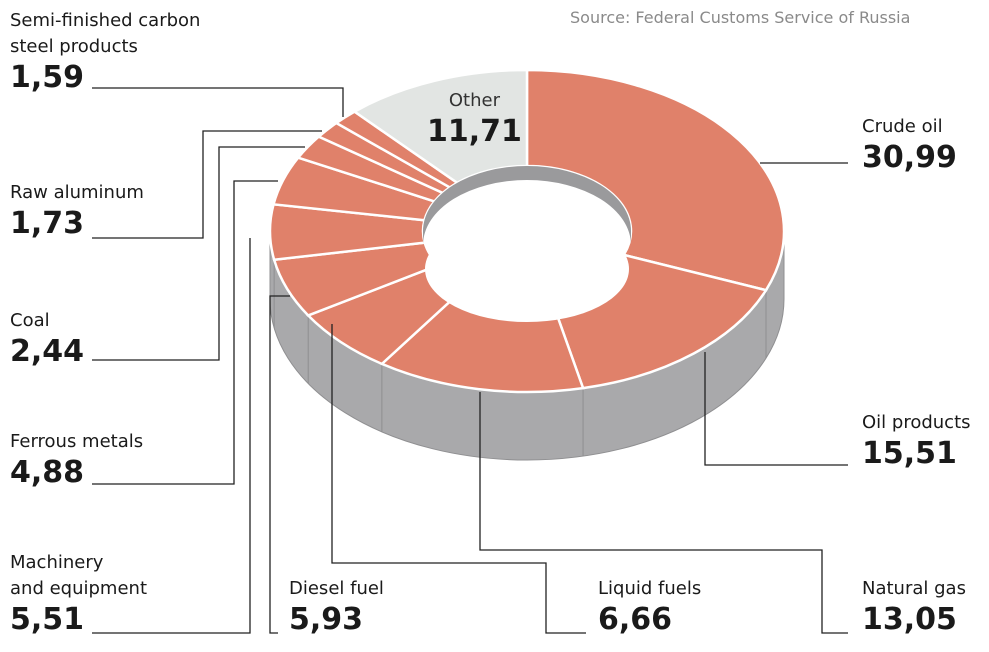  Describe the element at coordinates (474, 100) in the screenshot. I see `label-other-name: Other` at that location.